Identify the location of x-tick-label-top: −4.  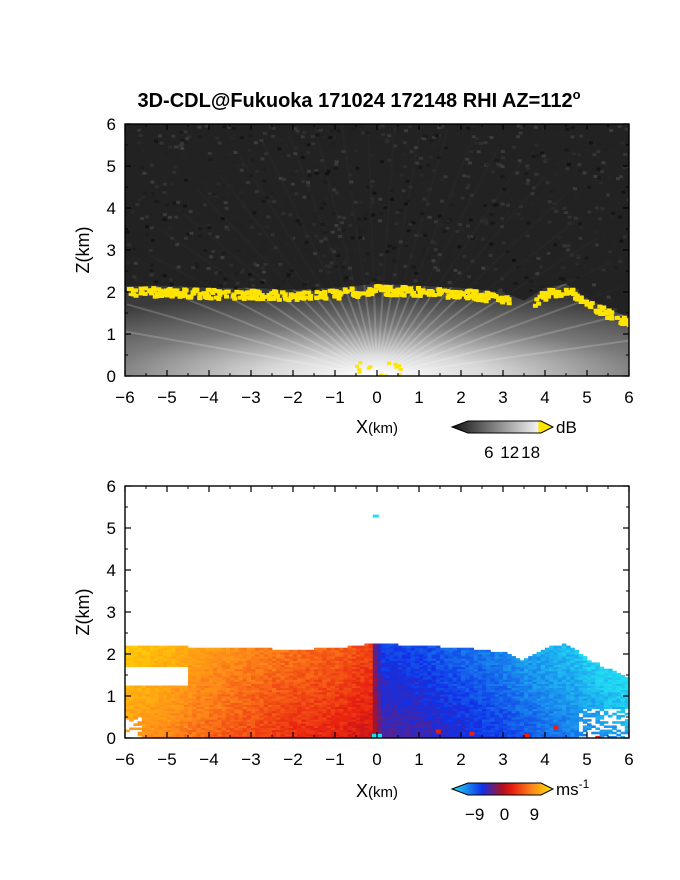
(208, 397).